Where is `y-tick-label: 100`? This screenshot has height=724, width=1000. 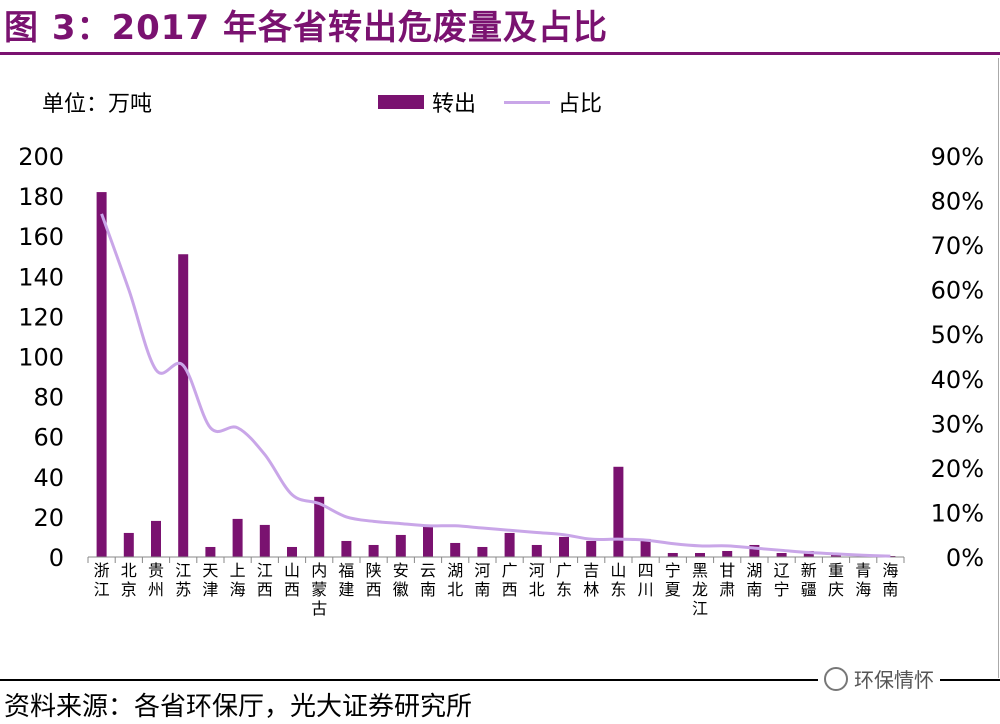
y-tick-label: 100 is located at coordinates (41, 358).